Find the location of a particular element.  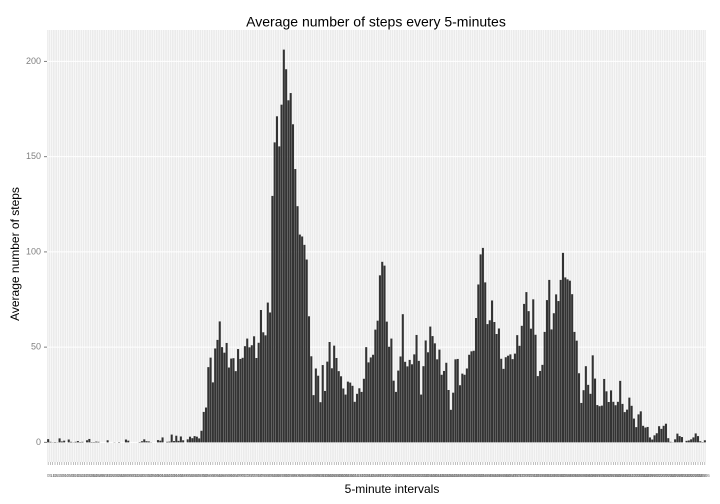

x-tick-label: 920 is located at coordinates (305, 475).